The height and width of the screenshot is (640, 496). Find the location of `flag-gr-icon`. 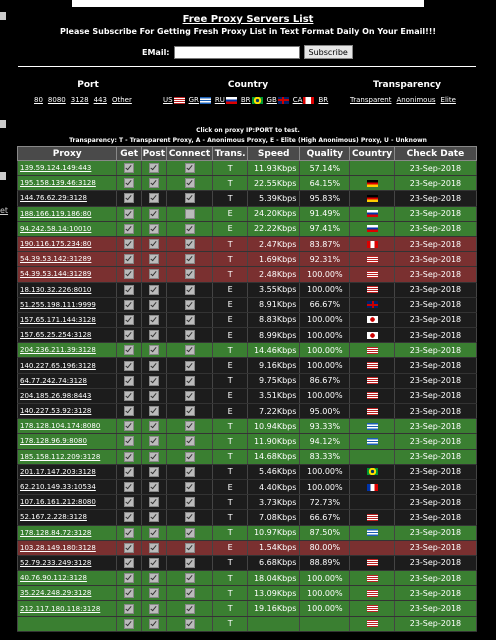

flag-gr-icon is located at coordinates (373, 533).